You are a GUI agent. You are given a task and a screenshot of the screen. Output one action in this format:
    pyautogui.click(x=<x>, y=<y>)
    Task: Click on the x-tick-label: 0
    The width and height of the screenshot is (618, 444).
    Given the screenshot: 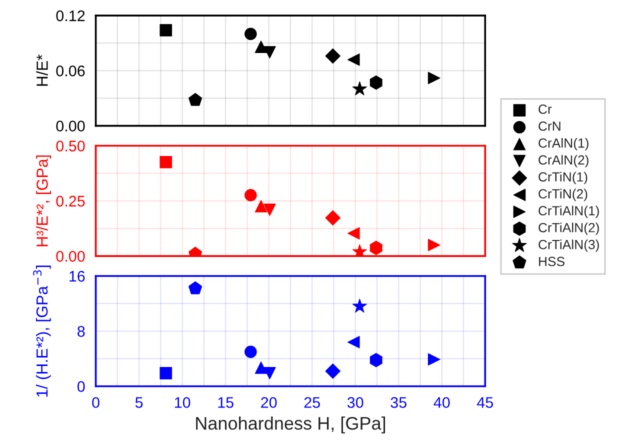 What is the action you would take?
    pyautogui.click(x=96, y=402)
    